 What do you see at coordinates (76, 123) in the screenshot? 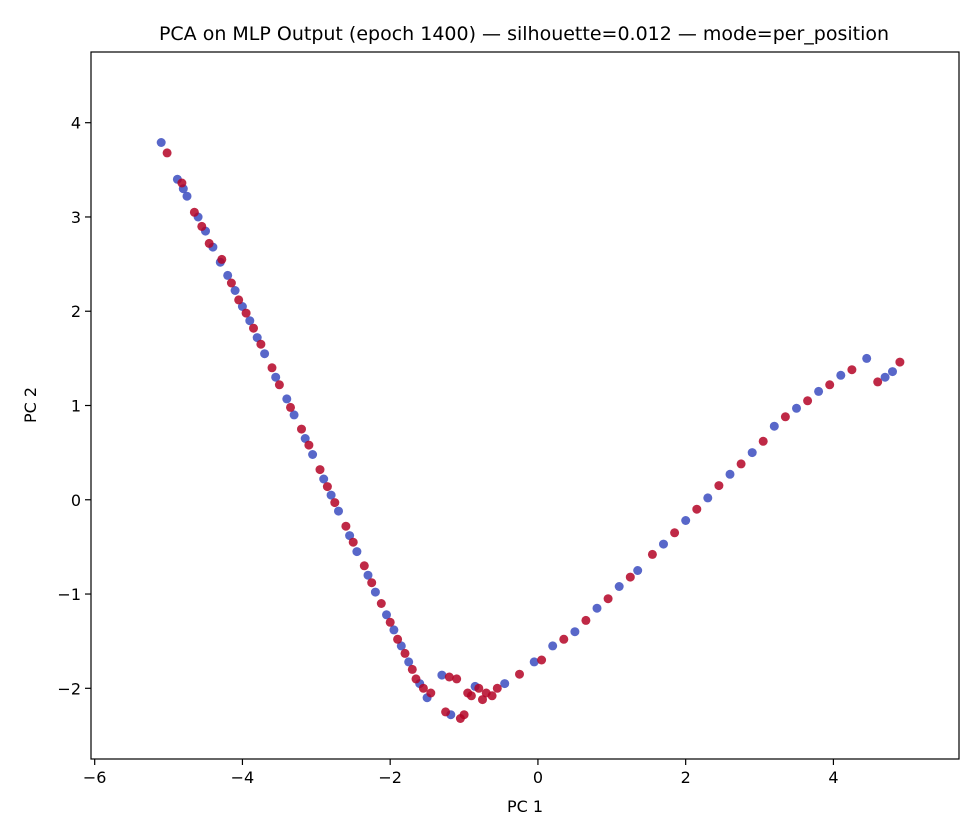
I see `y-tick-label: 4` at bounding box center [76, 123].